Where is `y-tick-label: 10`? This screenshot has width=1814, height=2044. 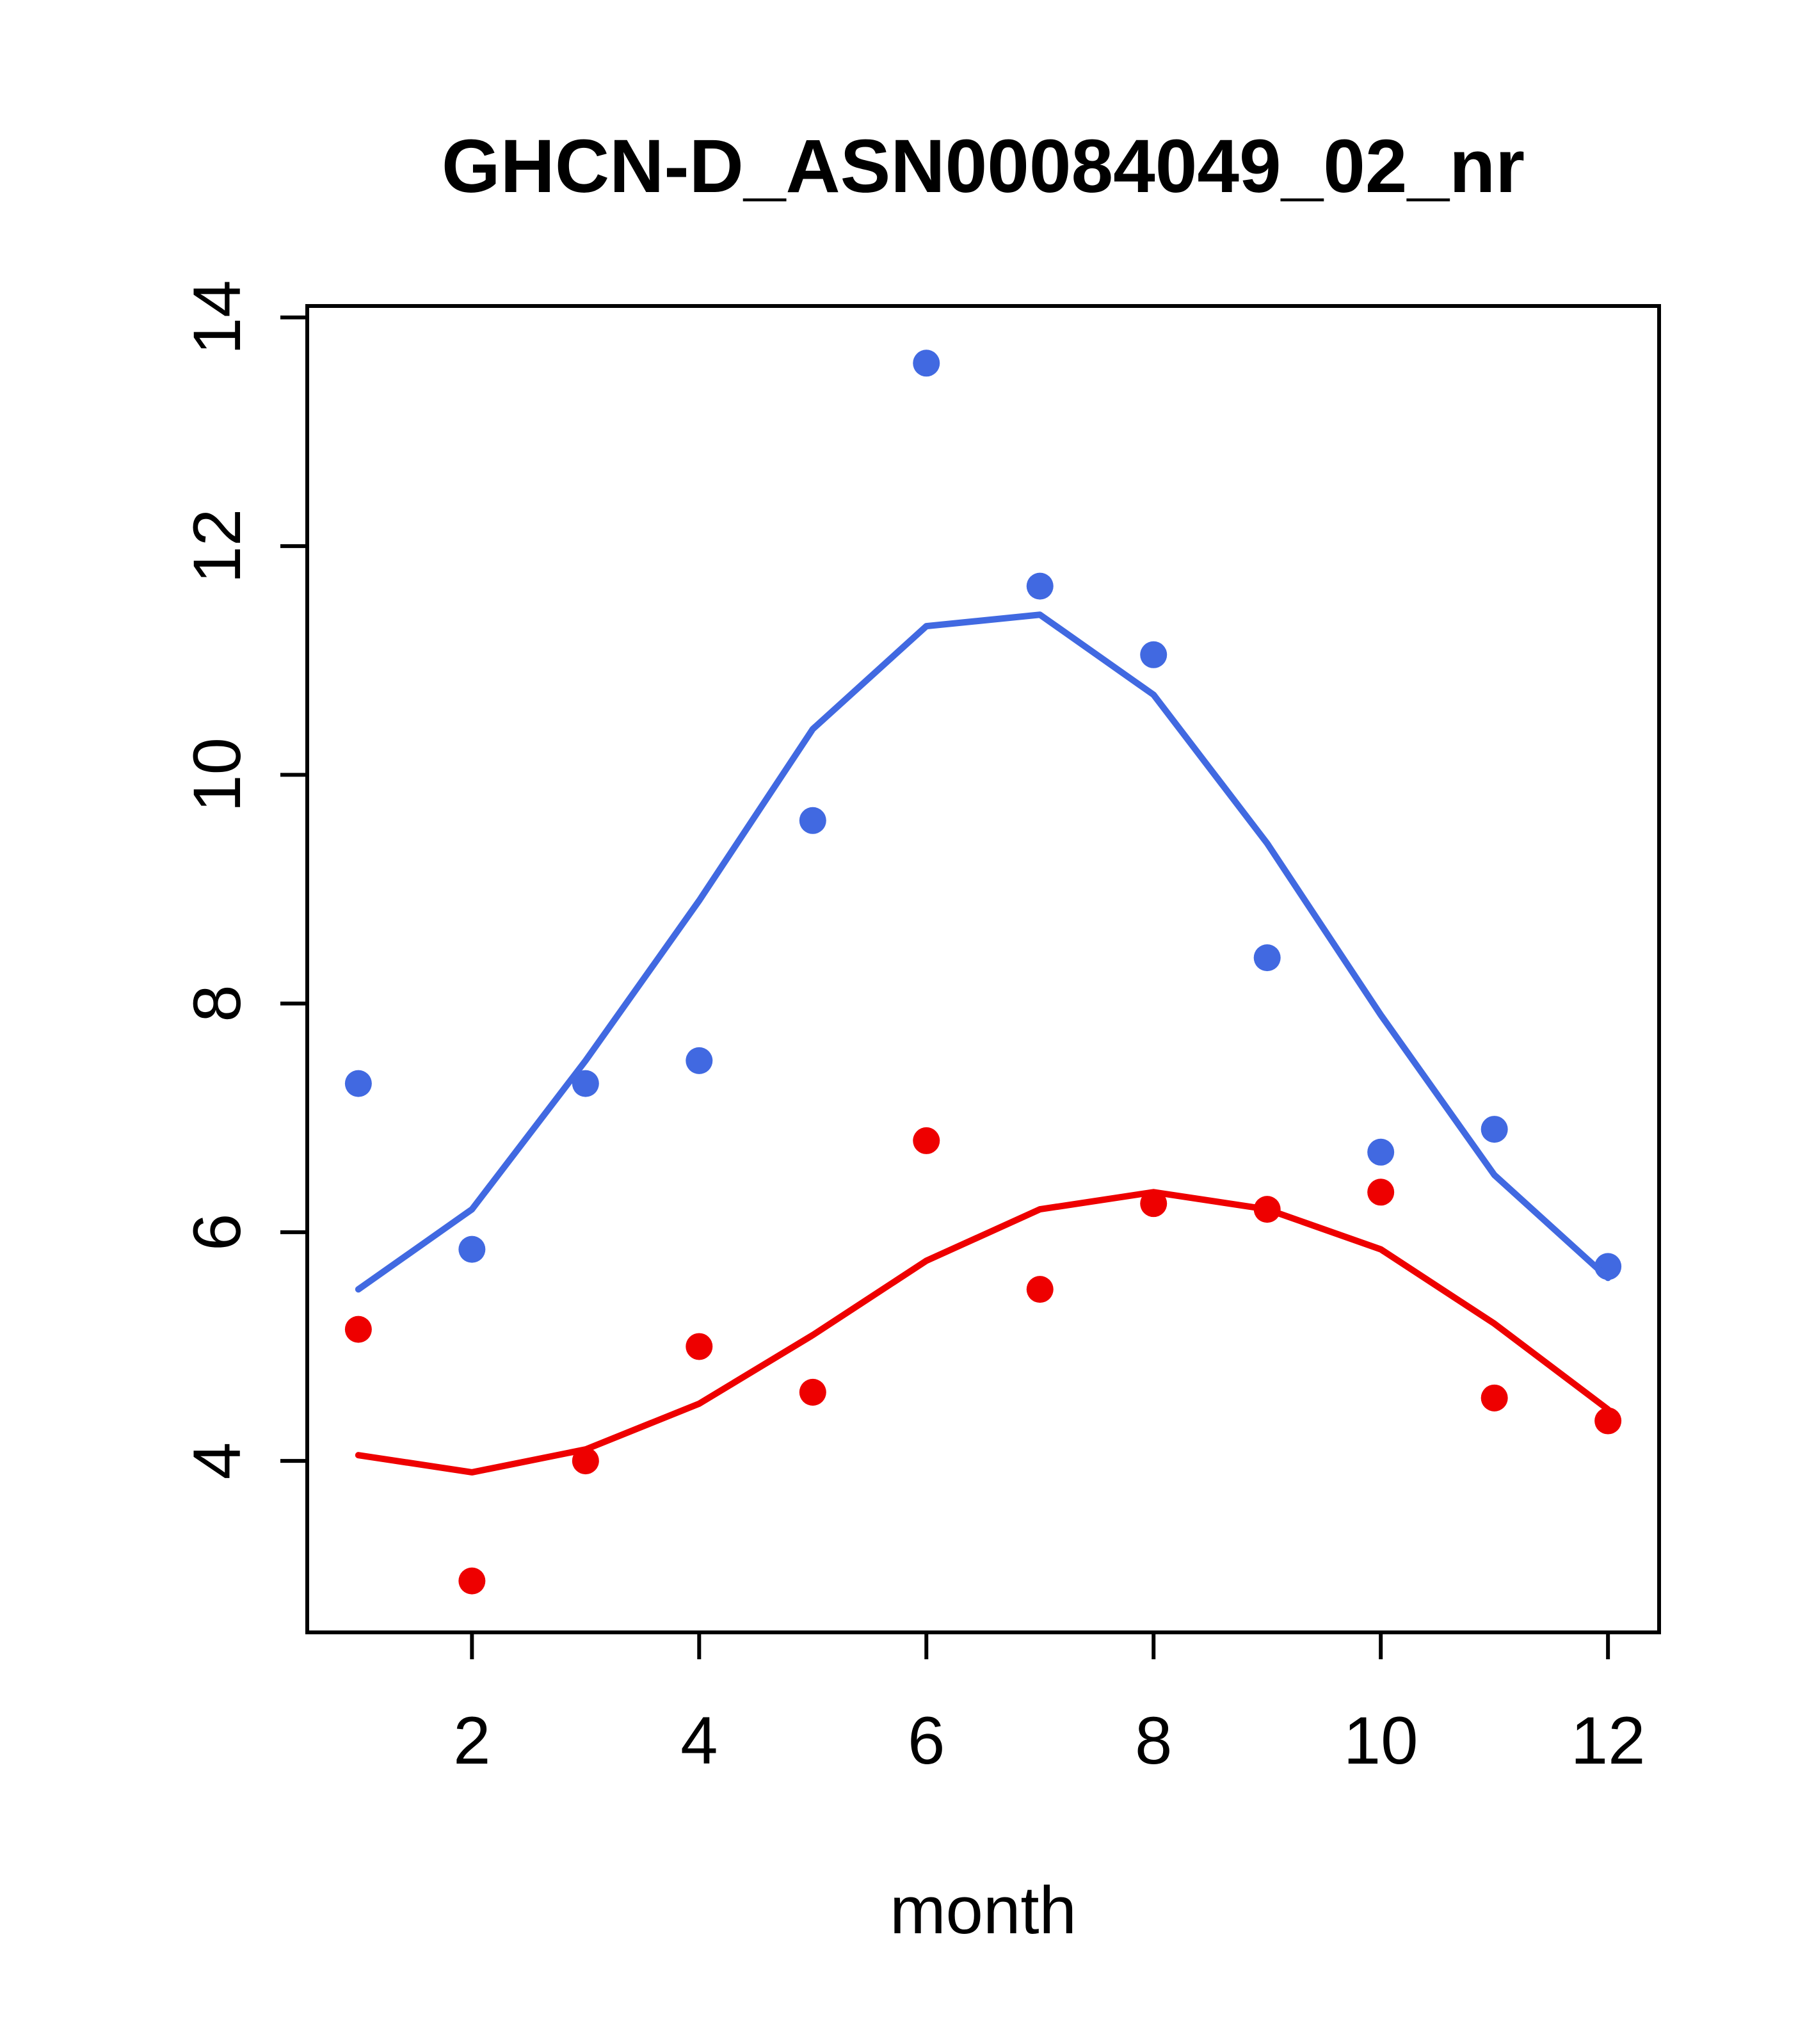 y-tick-label: 10 is located at coordinates (217, 774).